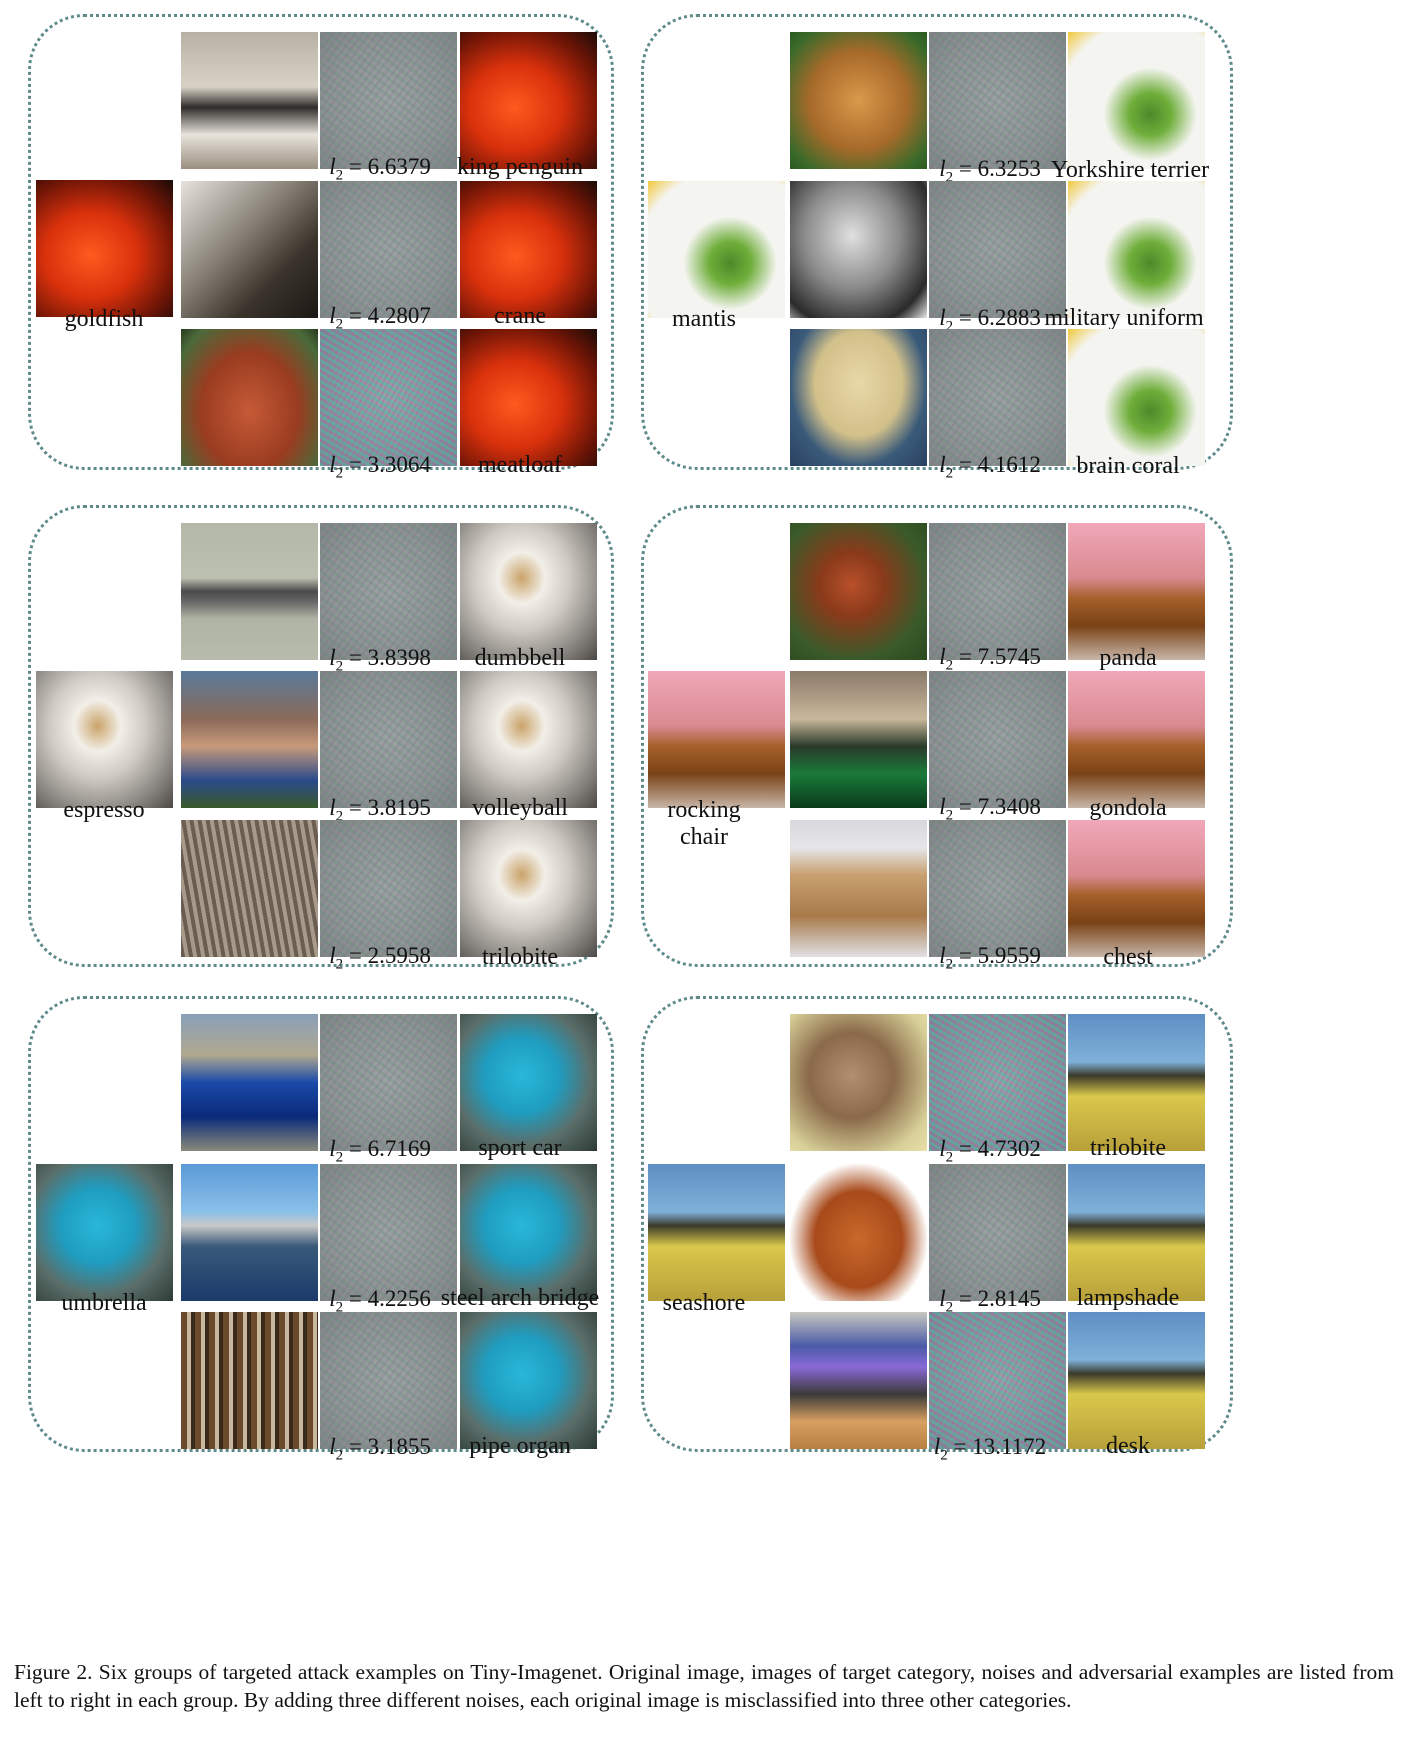 Image resolution: width=1406 pixels, height=1753 pixels. I want to click on source-label: seashore, so click(704, 1303).